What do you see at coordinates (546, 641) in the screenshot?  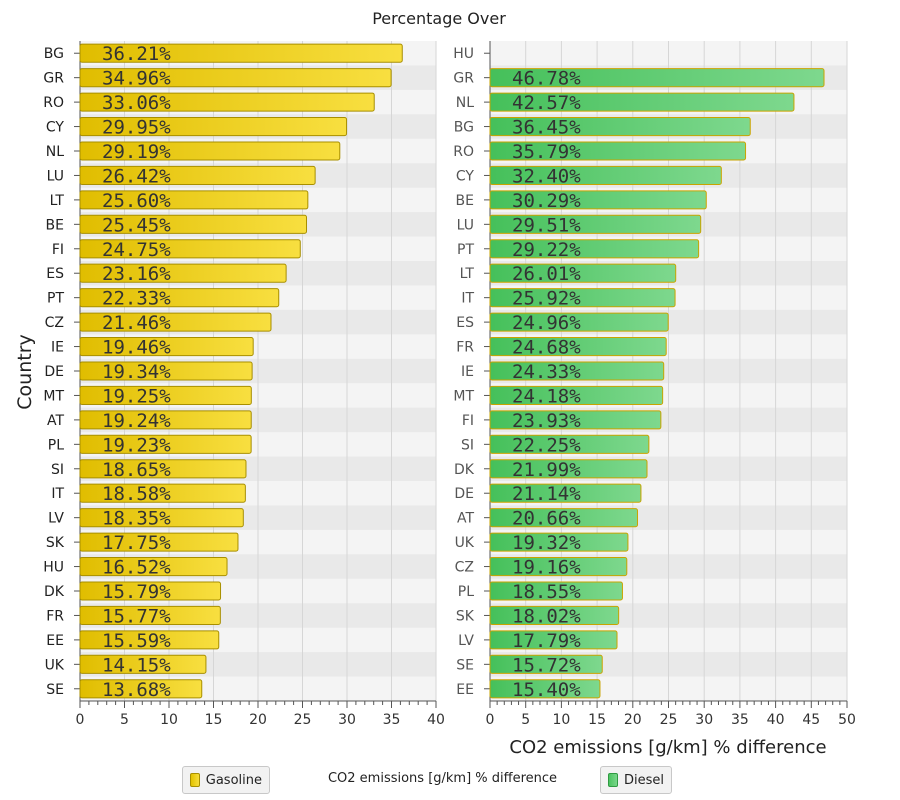 I see `diesel-value-label: 17.79%` at bounding box center [546, 641].